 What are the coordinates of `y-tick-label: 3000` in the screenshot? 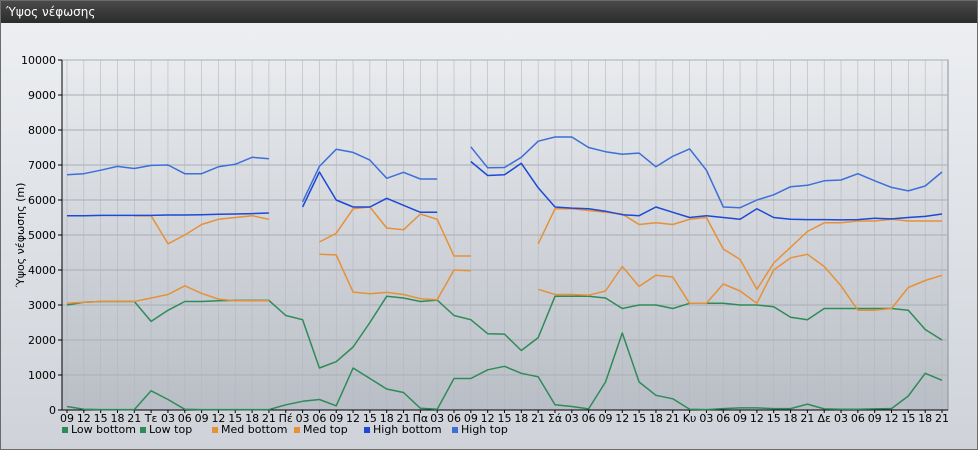 It's located at (42, 305).